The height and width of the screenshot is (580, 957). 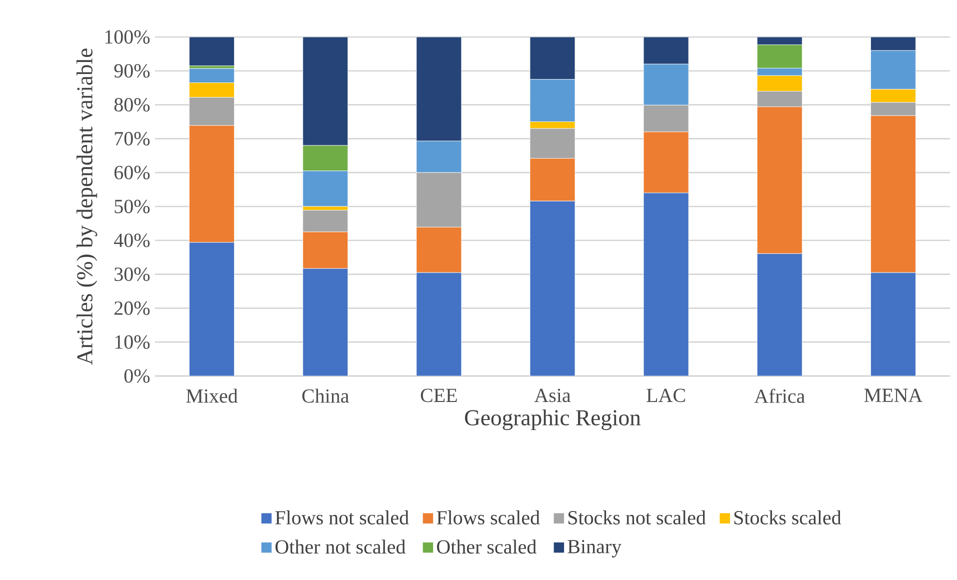 I want to click on y-tick-label: 70%, so click(x=132, y=139).